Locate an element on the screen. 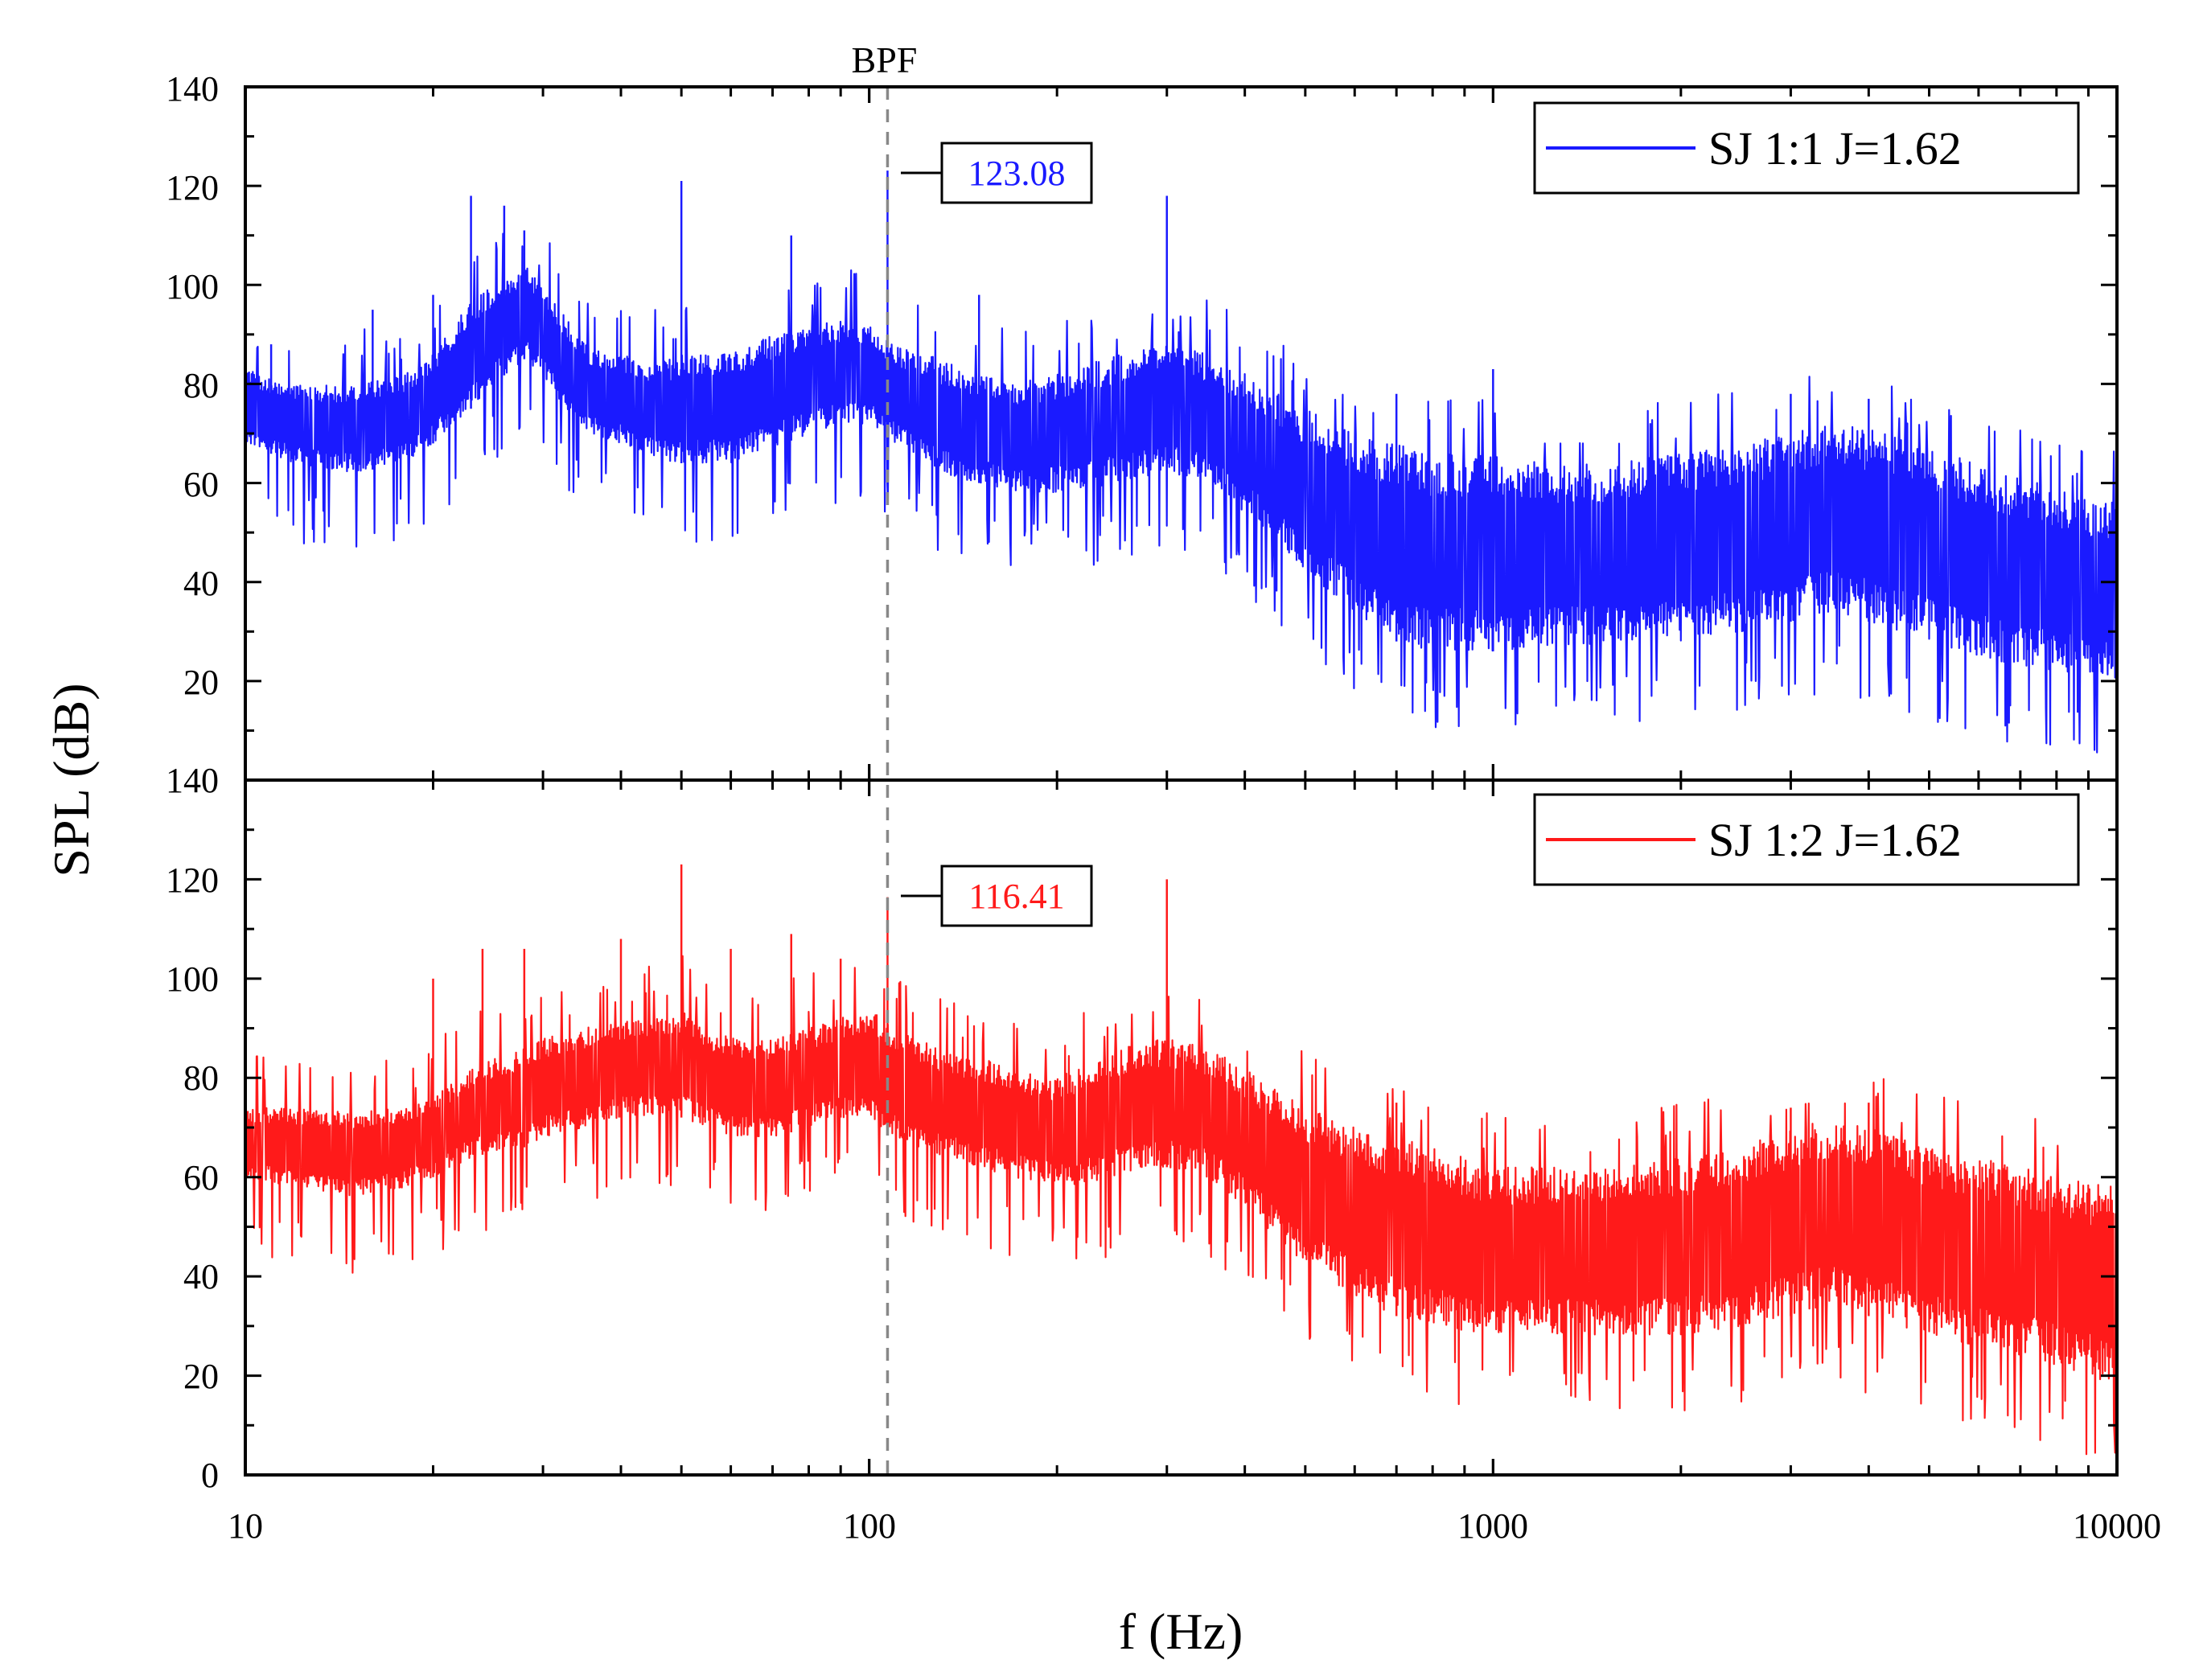 Image resolution: width=2199 pixels, height=1680 pixels. x-tick-label: 100 is located at coordinates (869, 1526).